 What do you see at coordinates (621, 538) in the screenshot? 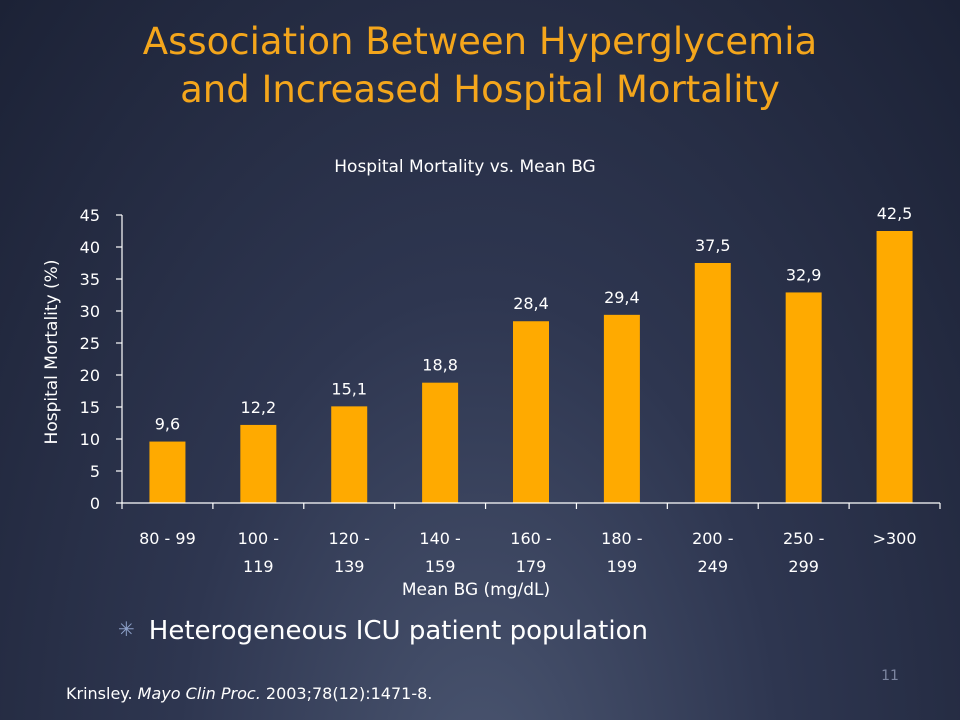
I see `x-tick-label: 180 -` at bounding box center [621, 538].